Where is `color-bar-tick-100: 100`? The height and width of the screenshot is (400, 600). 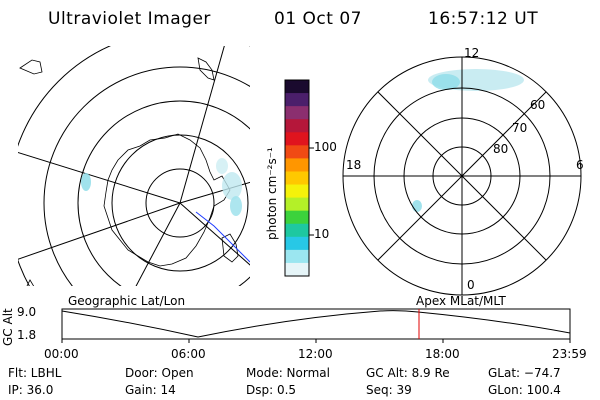
color-bar-tick-100: 100 is located at coordinates (325, 147).